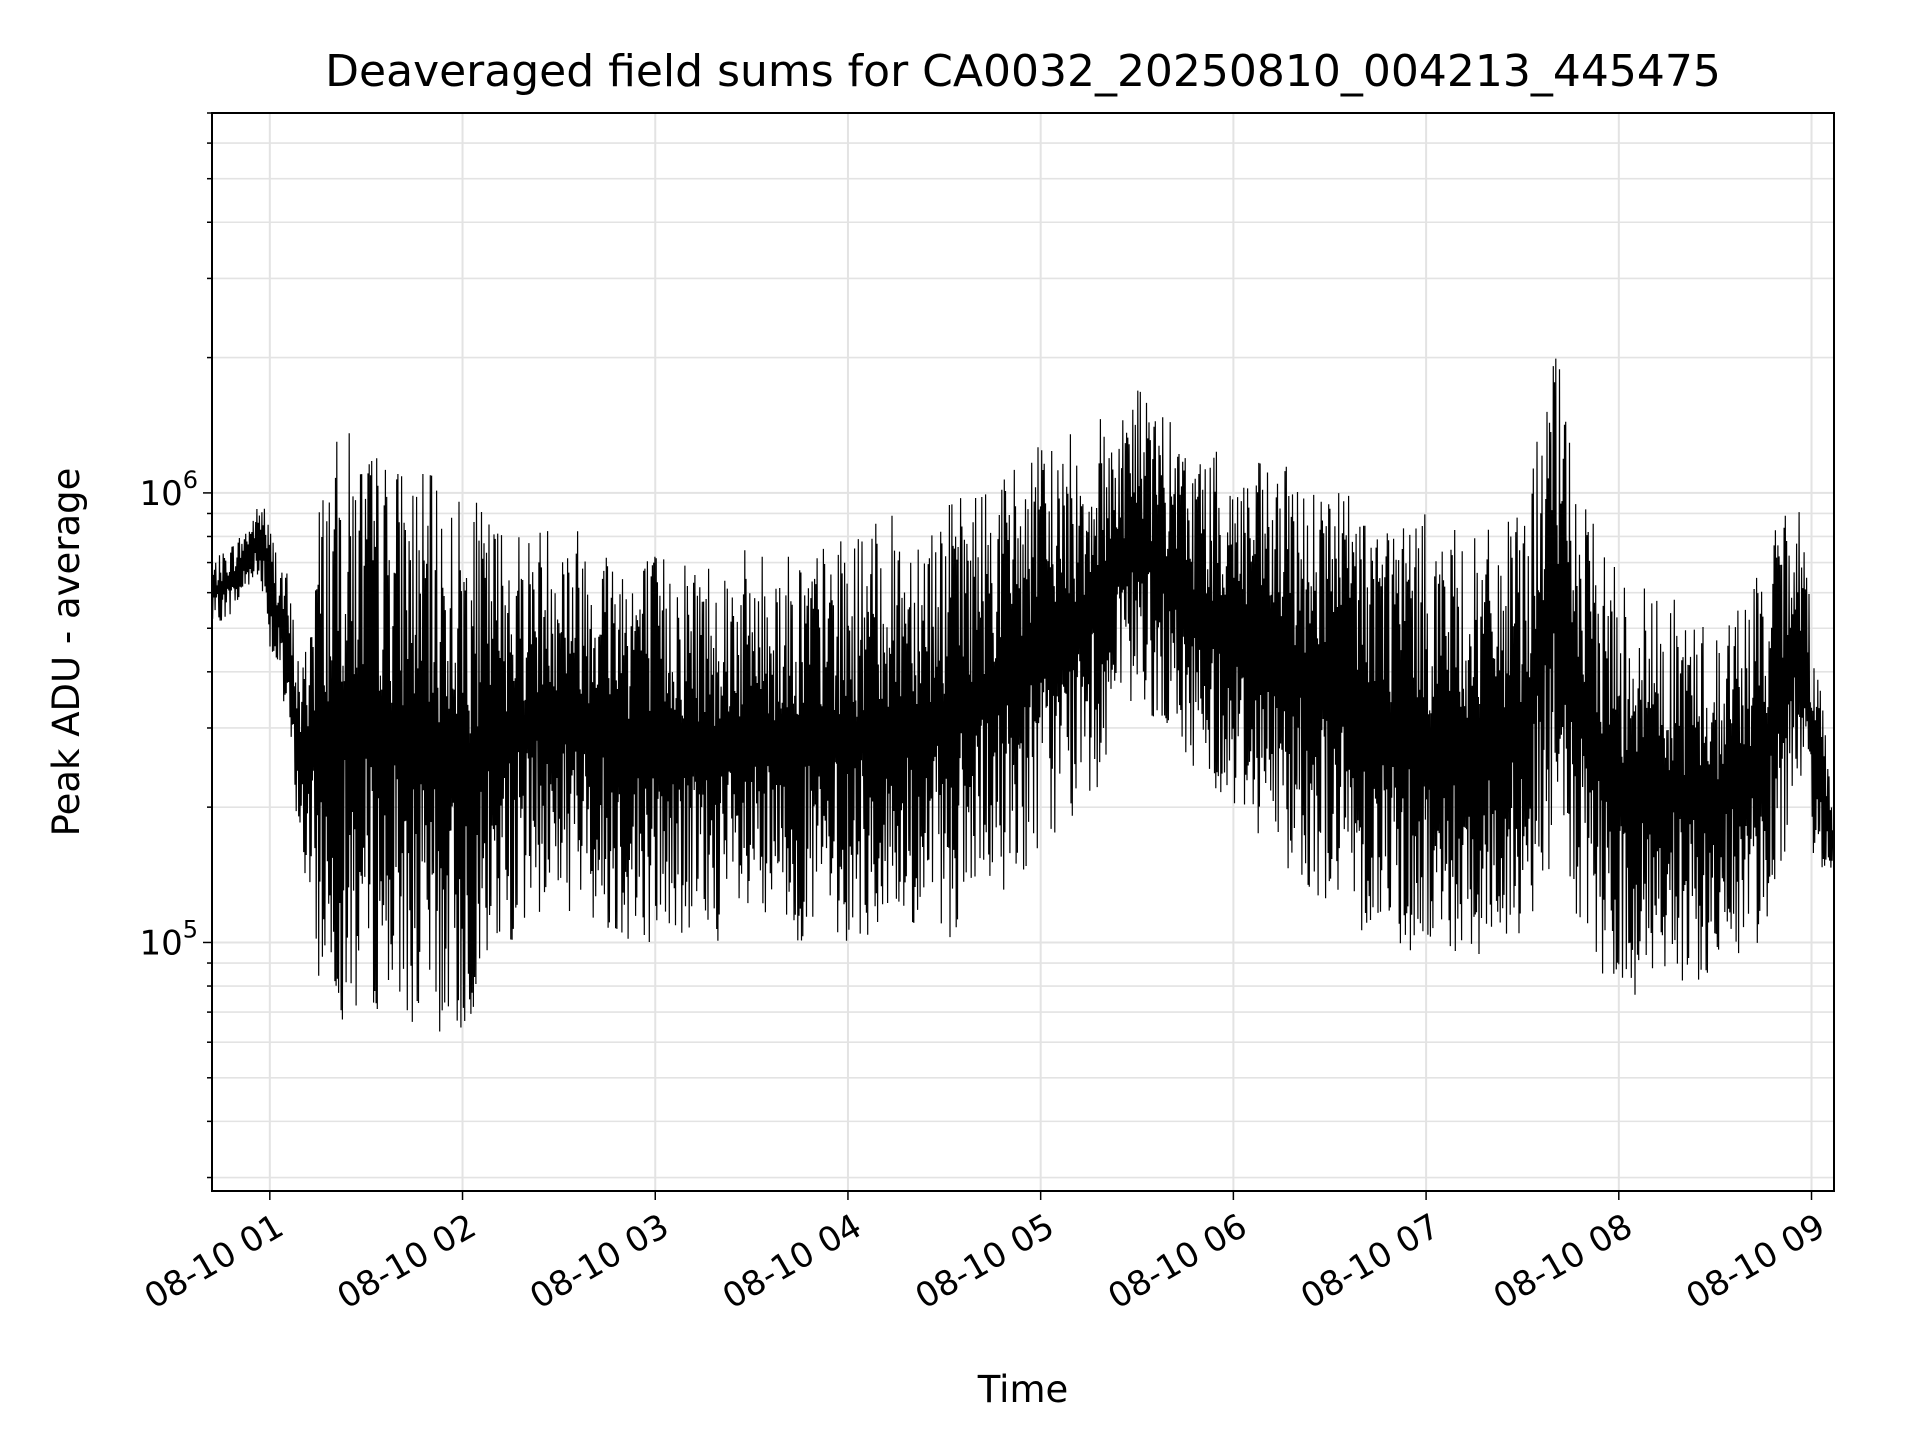 Image resolution: width=1920 pixels, height=1440 pixels. Describe the element at coordinates (1177, 1261) in the screenshot. I see `x-tick-label: 08-10 06` at that location.